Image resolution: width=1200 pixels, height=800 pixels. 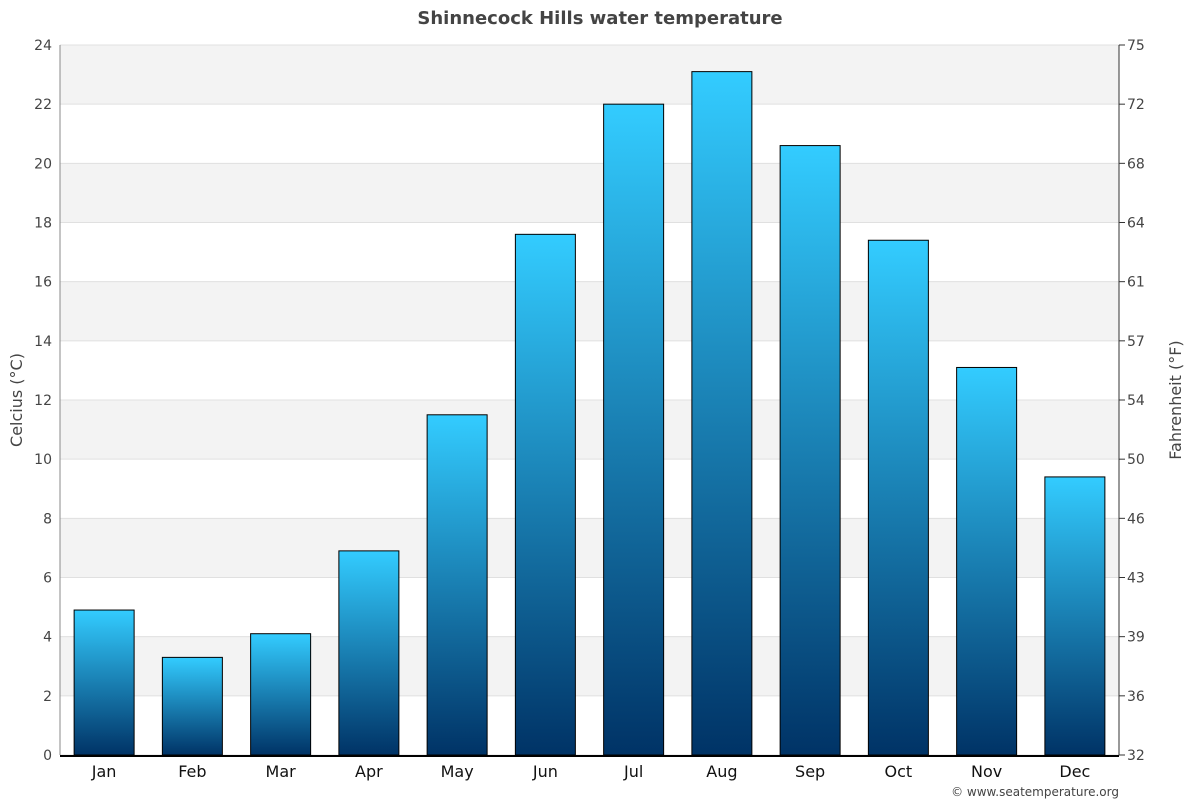 What do you see at coordinates (1136, 283) in the screenshot?
I see `y-tick-label-right: 61` at bounding box center [1136, 283].